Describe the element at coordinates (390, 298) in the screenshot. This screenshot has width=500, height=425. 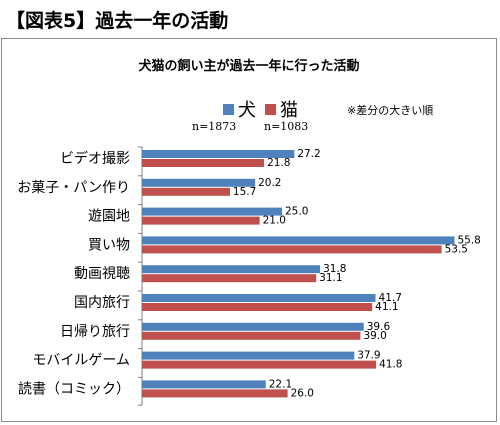
I see `value-label-dog: 41.7` at that location.